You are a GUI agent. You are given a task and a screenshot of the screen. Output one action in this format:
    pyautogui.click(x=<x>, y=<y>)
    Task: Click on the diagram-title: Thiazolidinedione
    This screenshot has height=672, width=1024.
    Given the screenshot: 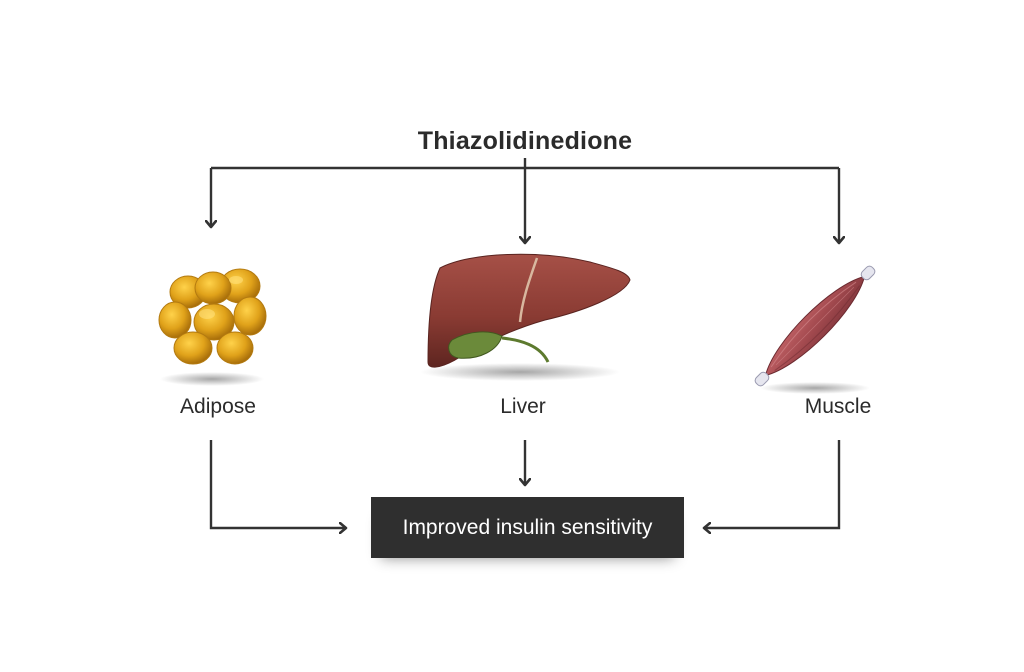 What is the action you would take?
    pyautogui.click(x=525, y=141)
    